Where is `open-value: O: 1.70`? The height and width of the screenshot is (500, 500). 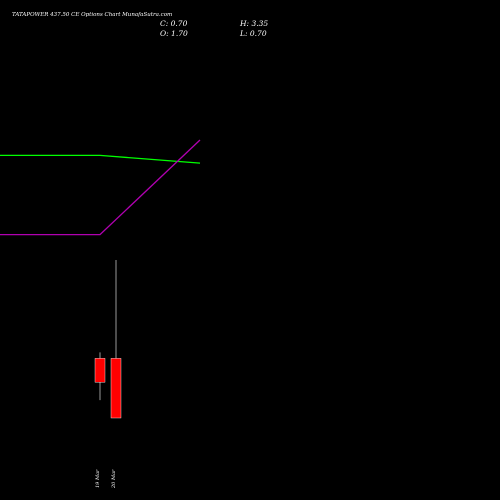
open-value: O: 1.70 is located at coordinates (174, 33).